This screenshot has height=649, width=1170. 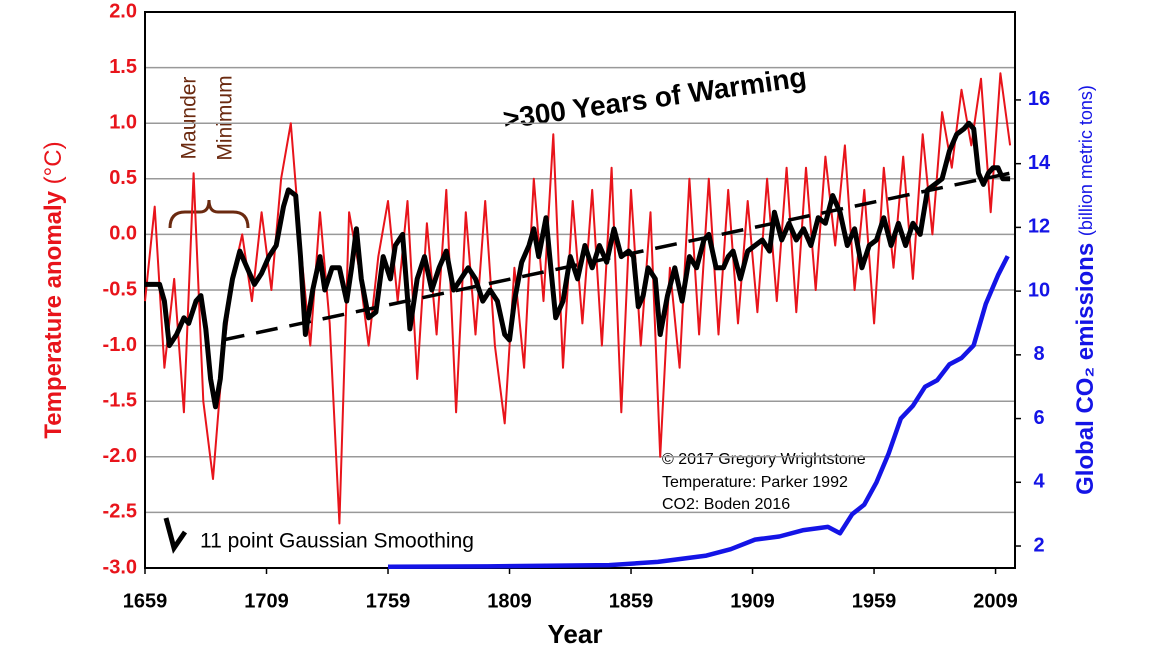 What do you see at coordinates (209, 214) in the screenshot?
I see `bracket` at bounding box center [209, 214].